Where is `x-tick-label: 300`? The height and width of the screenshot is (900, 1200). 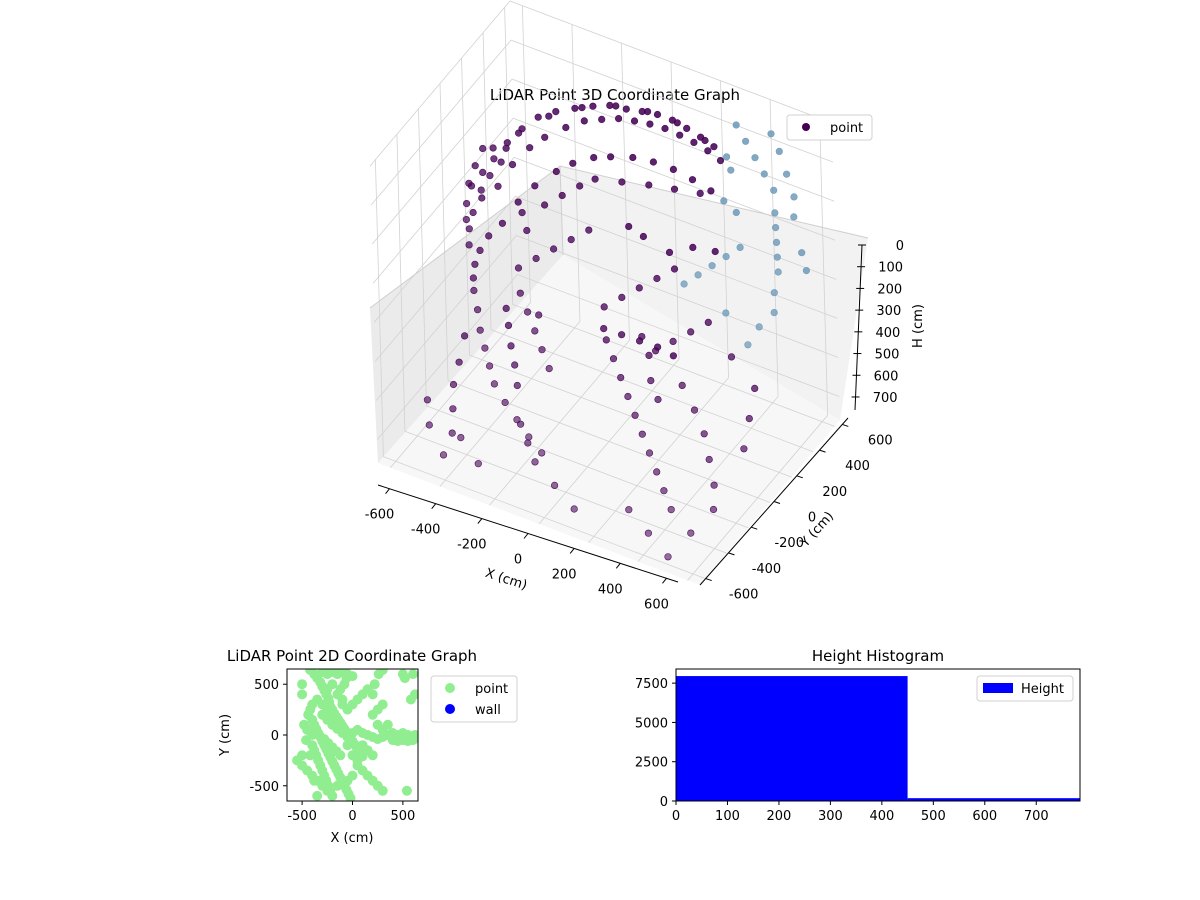
x-tick-label: 300 is located at coordinates (830, 816).